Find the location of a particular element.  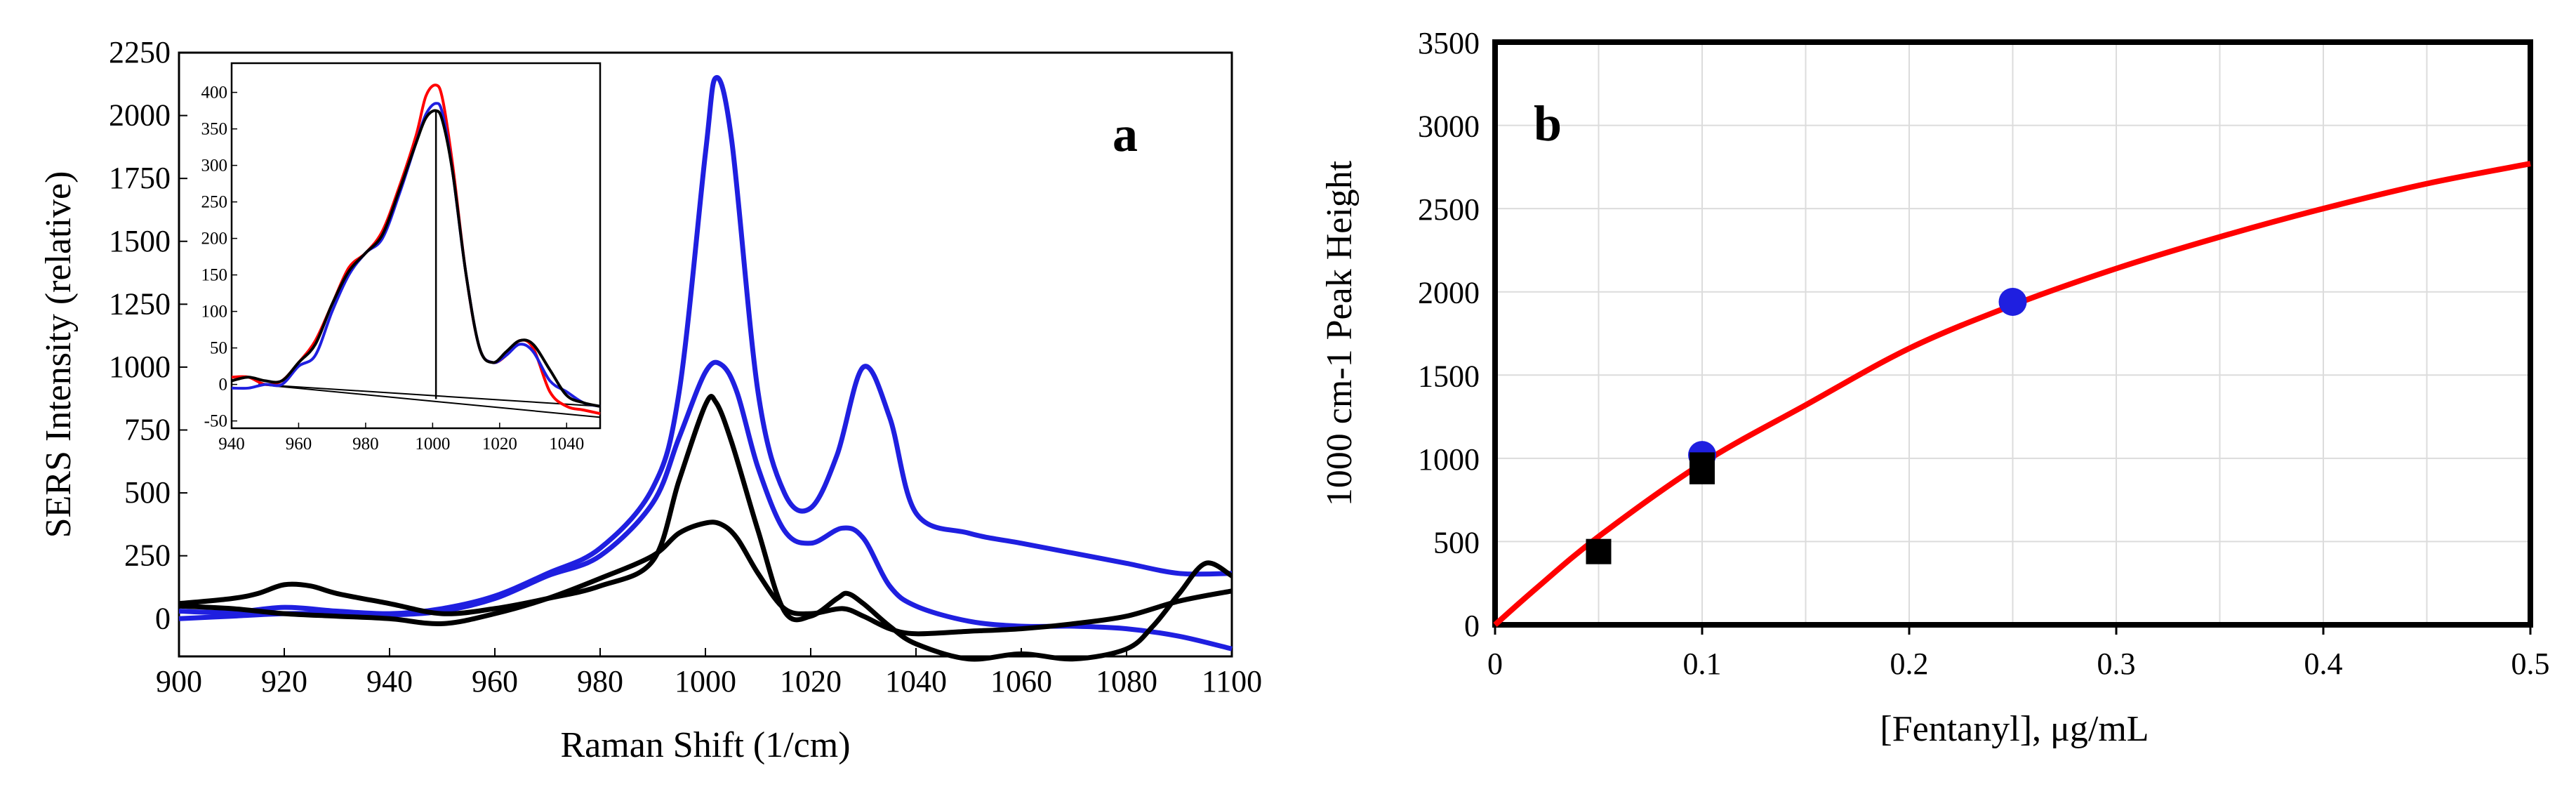

panel-b-y-tick-label: 1500 is located at coordinates (1449, 376).